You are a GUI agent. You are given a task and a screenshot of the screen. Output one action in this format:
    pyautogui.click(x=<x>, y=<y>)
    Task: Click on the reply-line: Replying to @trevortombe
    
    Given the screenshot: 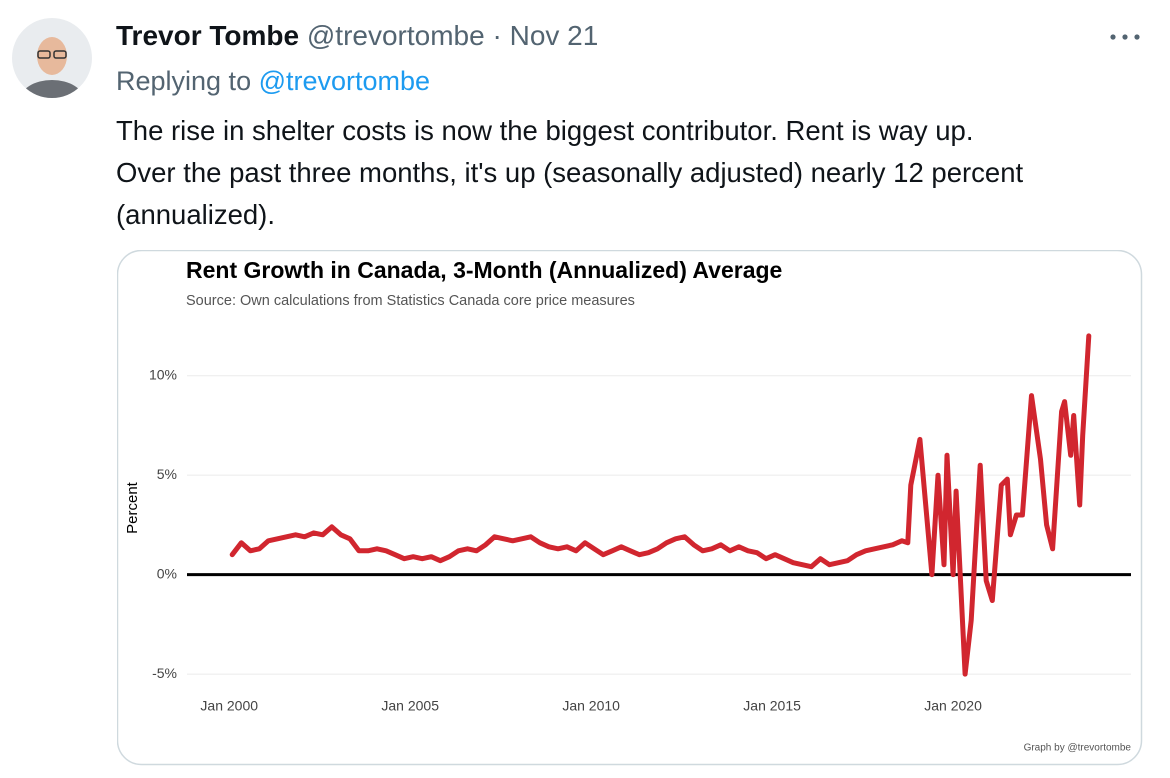 What is the action you would take?
    pyautogui.click(x=273, y=81)
    